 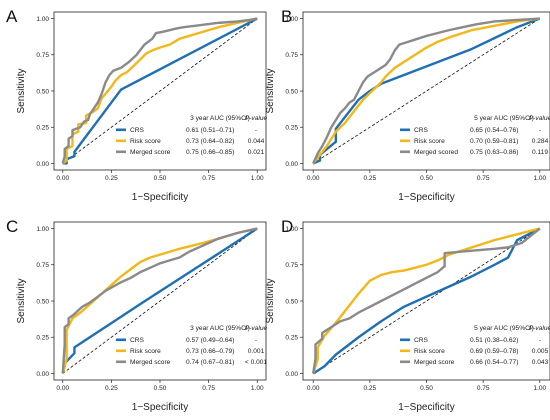 I want to click on legend-auc-value: 0.73 (0.64–0.82), so click(x=210, y=141).